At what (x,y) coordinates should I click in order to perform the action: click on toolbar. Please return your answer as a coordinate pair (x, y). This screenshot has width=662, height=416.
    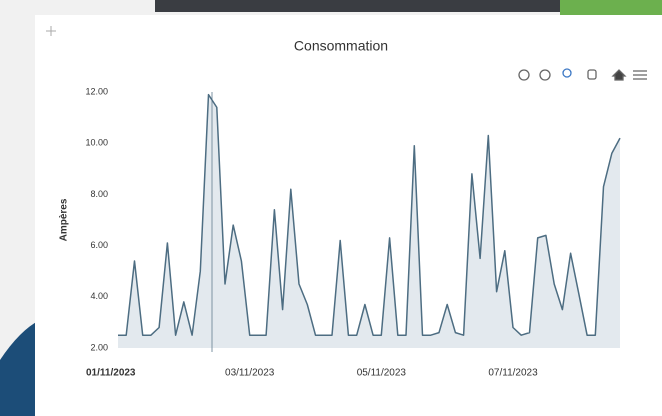
    Looking at the image, I should click on (582, 74).